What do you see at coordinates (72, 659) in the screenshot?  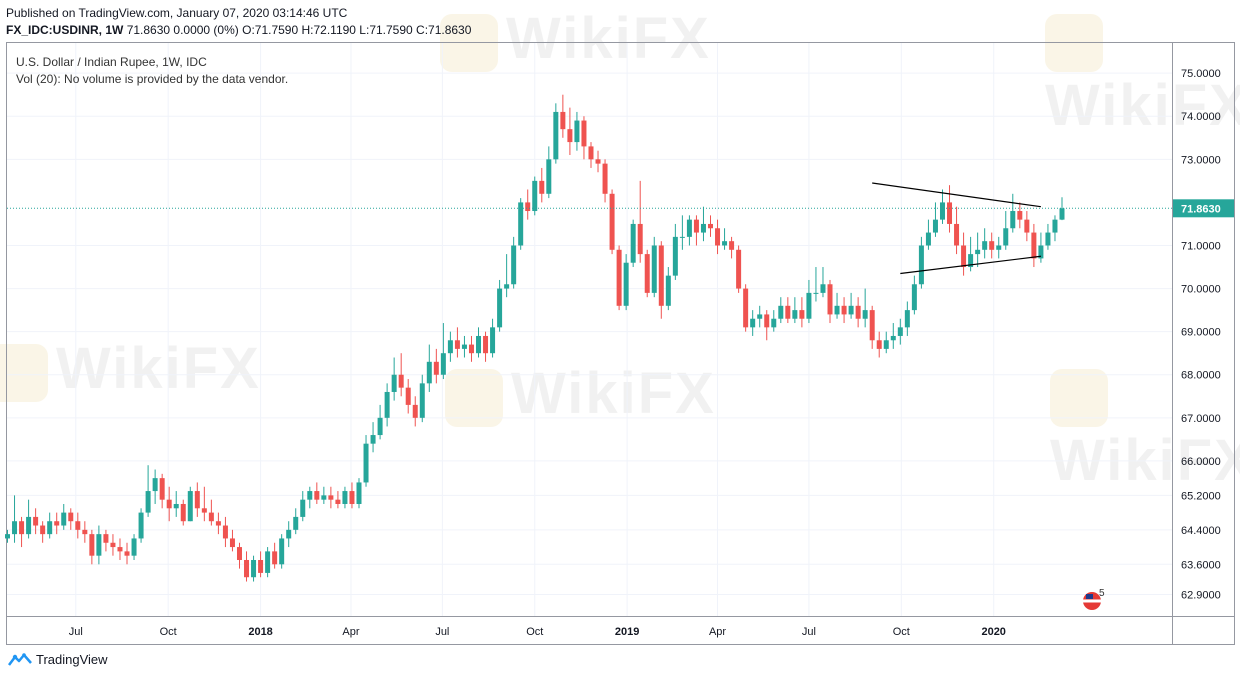 I see `footer-brand: TradingView` at bounding box center [72, 659].